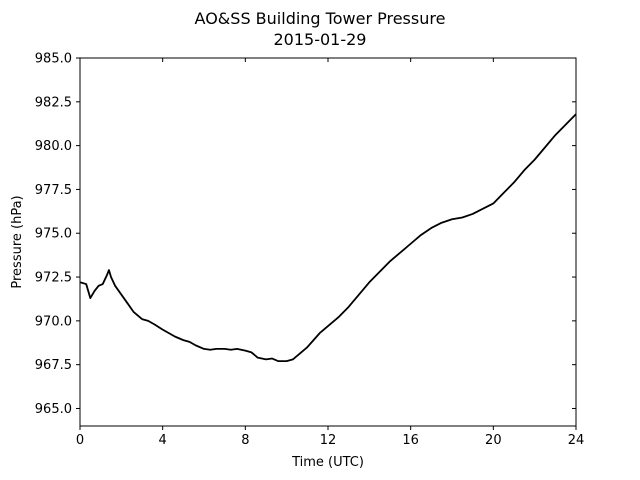 The height and width of the screenshot is (480, 640). What do you see at coordinates (410, 440) in the screenshot?
I see `x-tick-label: 16` at bounding box center [410, 440].